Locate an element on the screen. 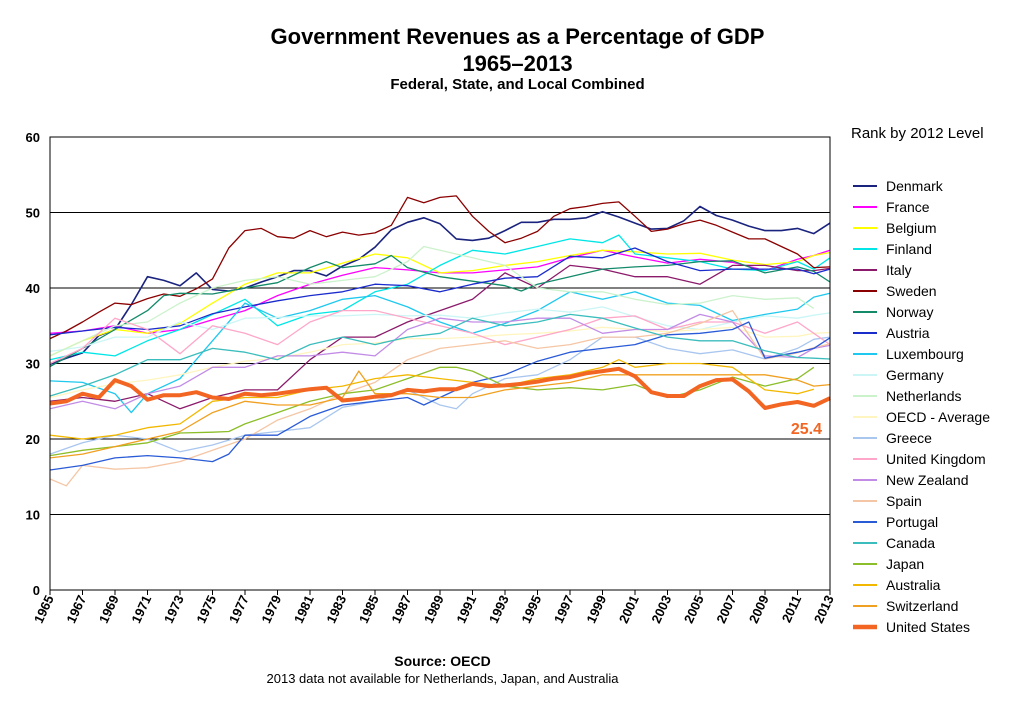 The height and width of the screenshot is (705, 1035). x-tick-label: 2001 is located at coordinates (629, 609).